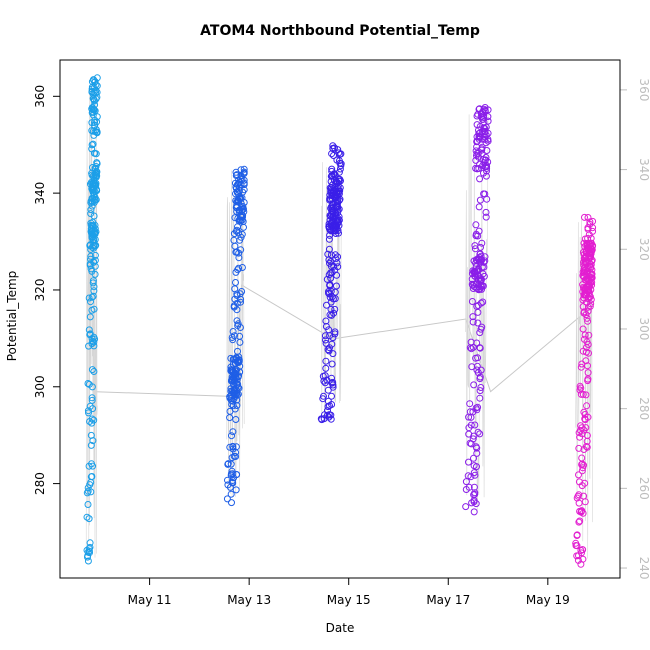 The height and width of the screenshot is (650, 650). What do you see at coordinates (448, 600) in the screenshot?
I see `x-tick-label: May 17` at bounding box center [448, 600].